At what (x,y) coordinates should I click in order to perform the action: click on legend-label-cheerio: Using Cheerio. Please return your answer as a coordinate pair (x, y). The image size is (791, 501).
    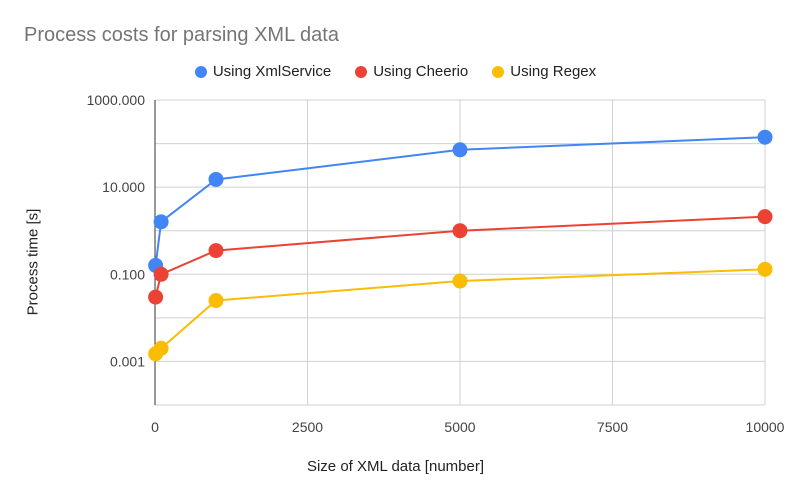
    Looking at the image, I should click on (421, 71).